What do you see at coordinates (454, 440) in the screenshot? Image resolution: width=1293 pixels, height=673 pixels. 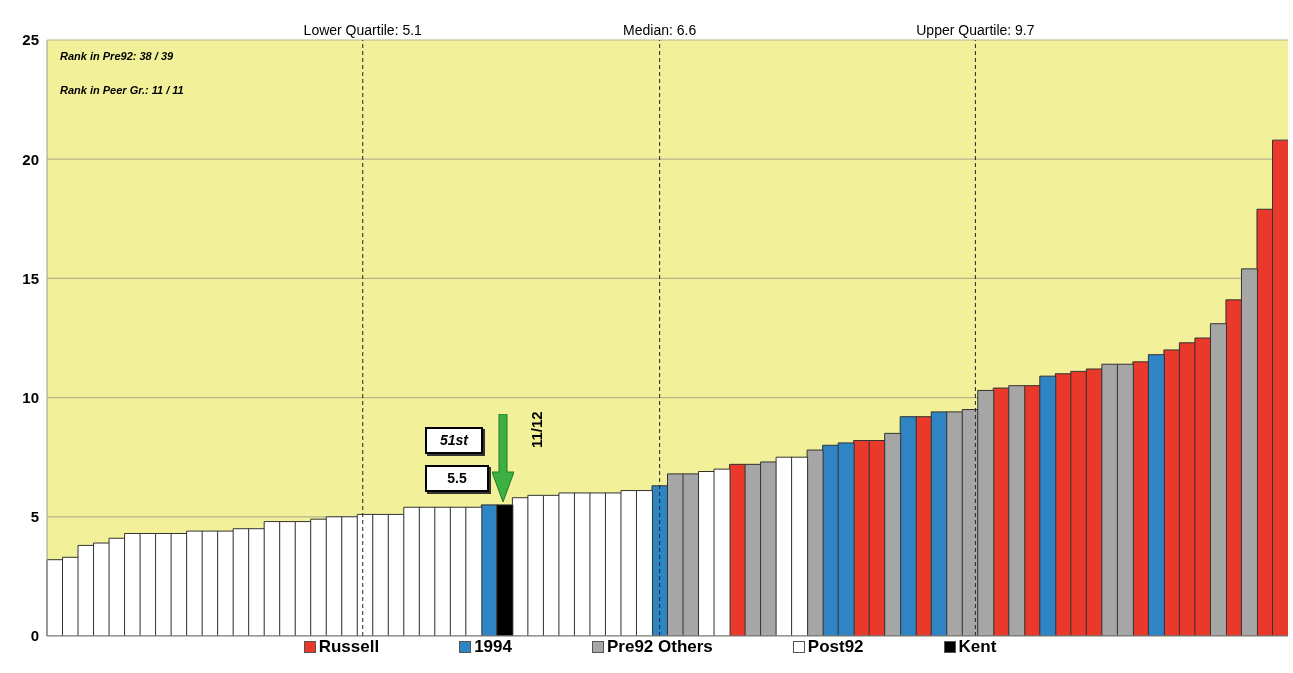 I see `annotation: 51st` at bounding box center [454, 440].